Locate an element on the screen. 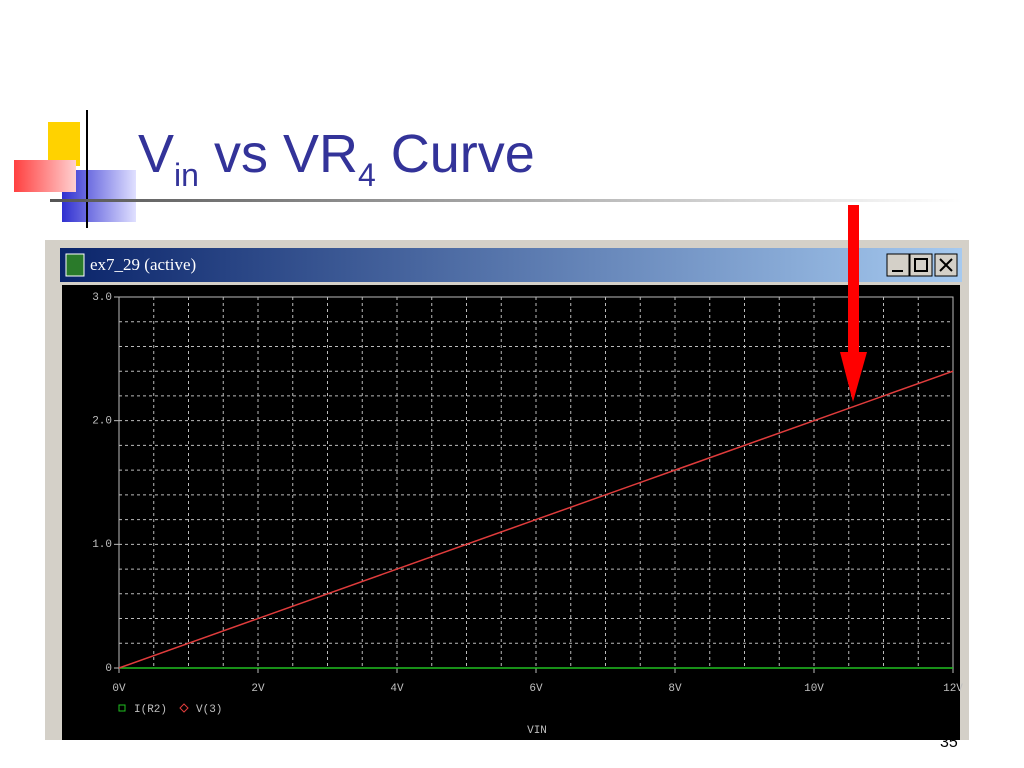 The width and height of the screenshot is (1024, 768). y-tick-label: 3.0 is located at coordinates (102, 298).